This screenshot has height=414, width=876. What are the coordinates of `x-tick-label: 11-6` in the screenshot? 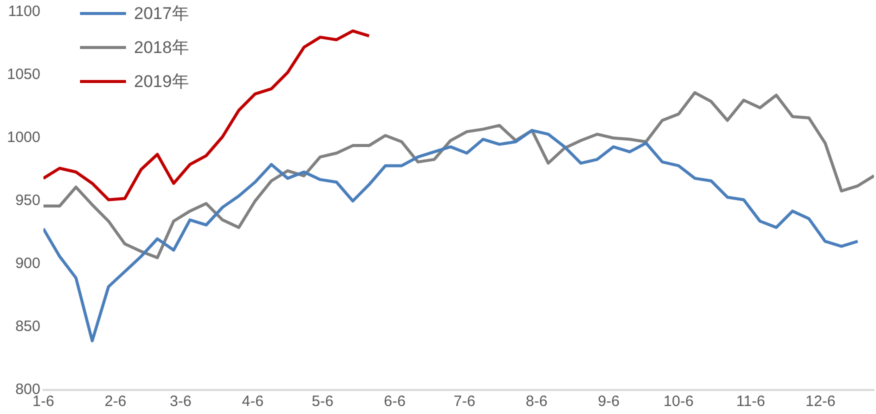 It's located at (751, 401).